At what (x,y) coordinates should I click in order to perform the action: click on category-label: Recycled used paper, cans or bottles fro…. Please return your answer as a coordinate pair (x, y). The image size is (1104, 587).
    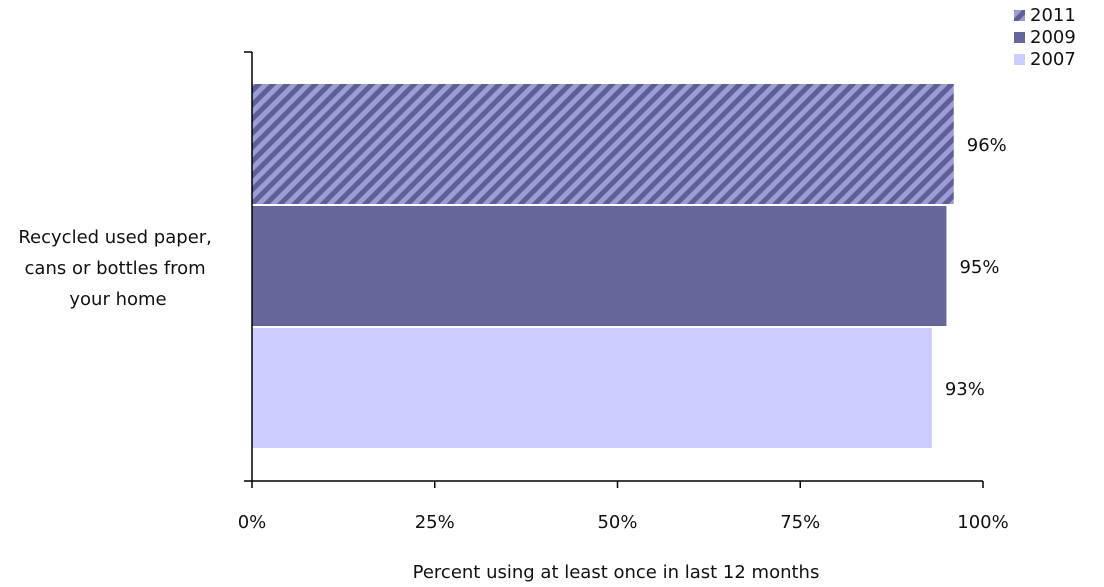
    Looking at the image, I should click on (117, 268).